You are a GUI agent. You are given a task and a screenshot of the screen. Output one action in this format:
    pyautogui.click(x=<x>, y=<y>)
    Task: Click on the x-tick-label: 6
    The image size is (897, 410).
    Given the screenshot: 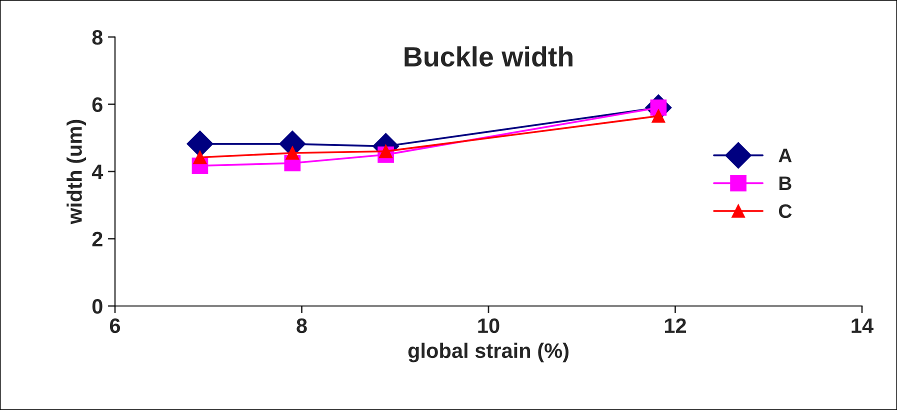 What is the action you would take?
    pyautogui.click(x=115, y=326)
    